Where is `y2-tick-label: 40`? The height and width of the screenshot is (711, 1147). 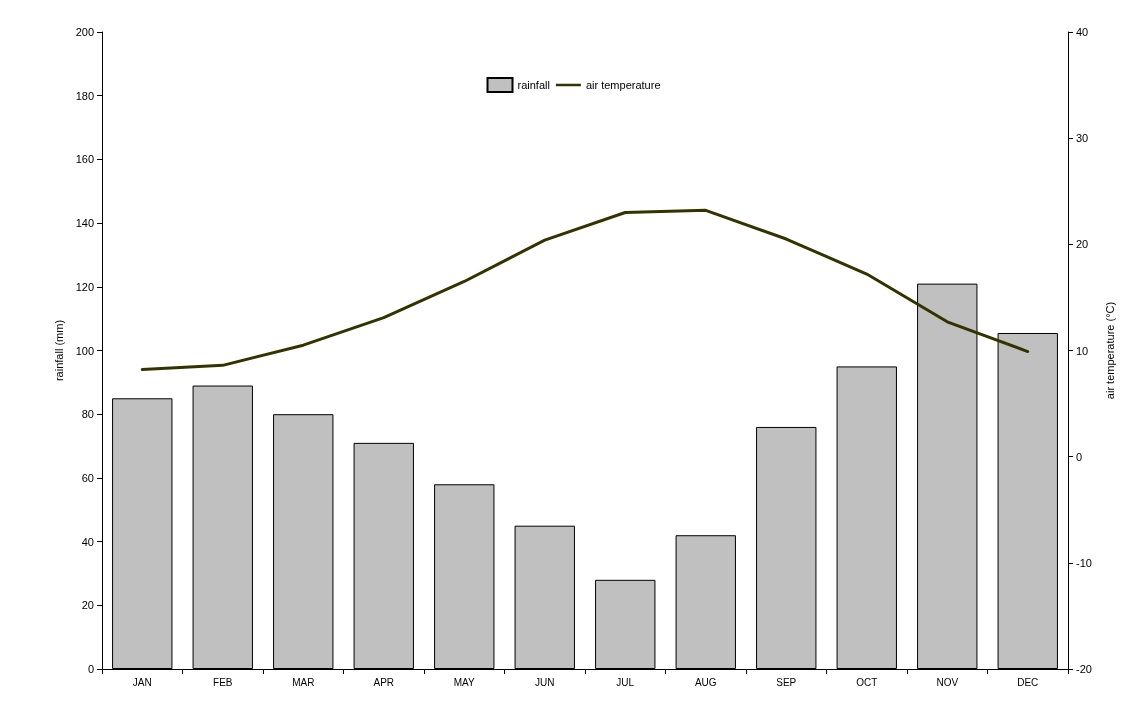 y2-tick-label: 40 is located at coordinates (1082, 32).